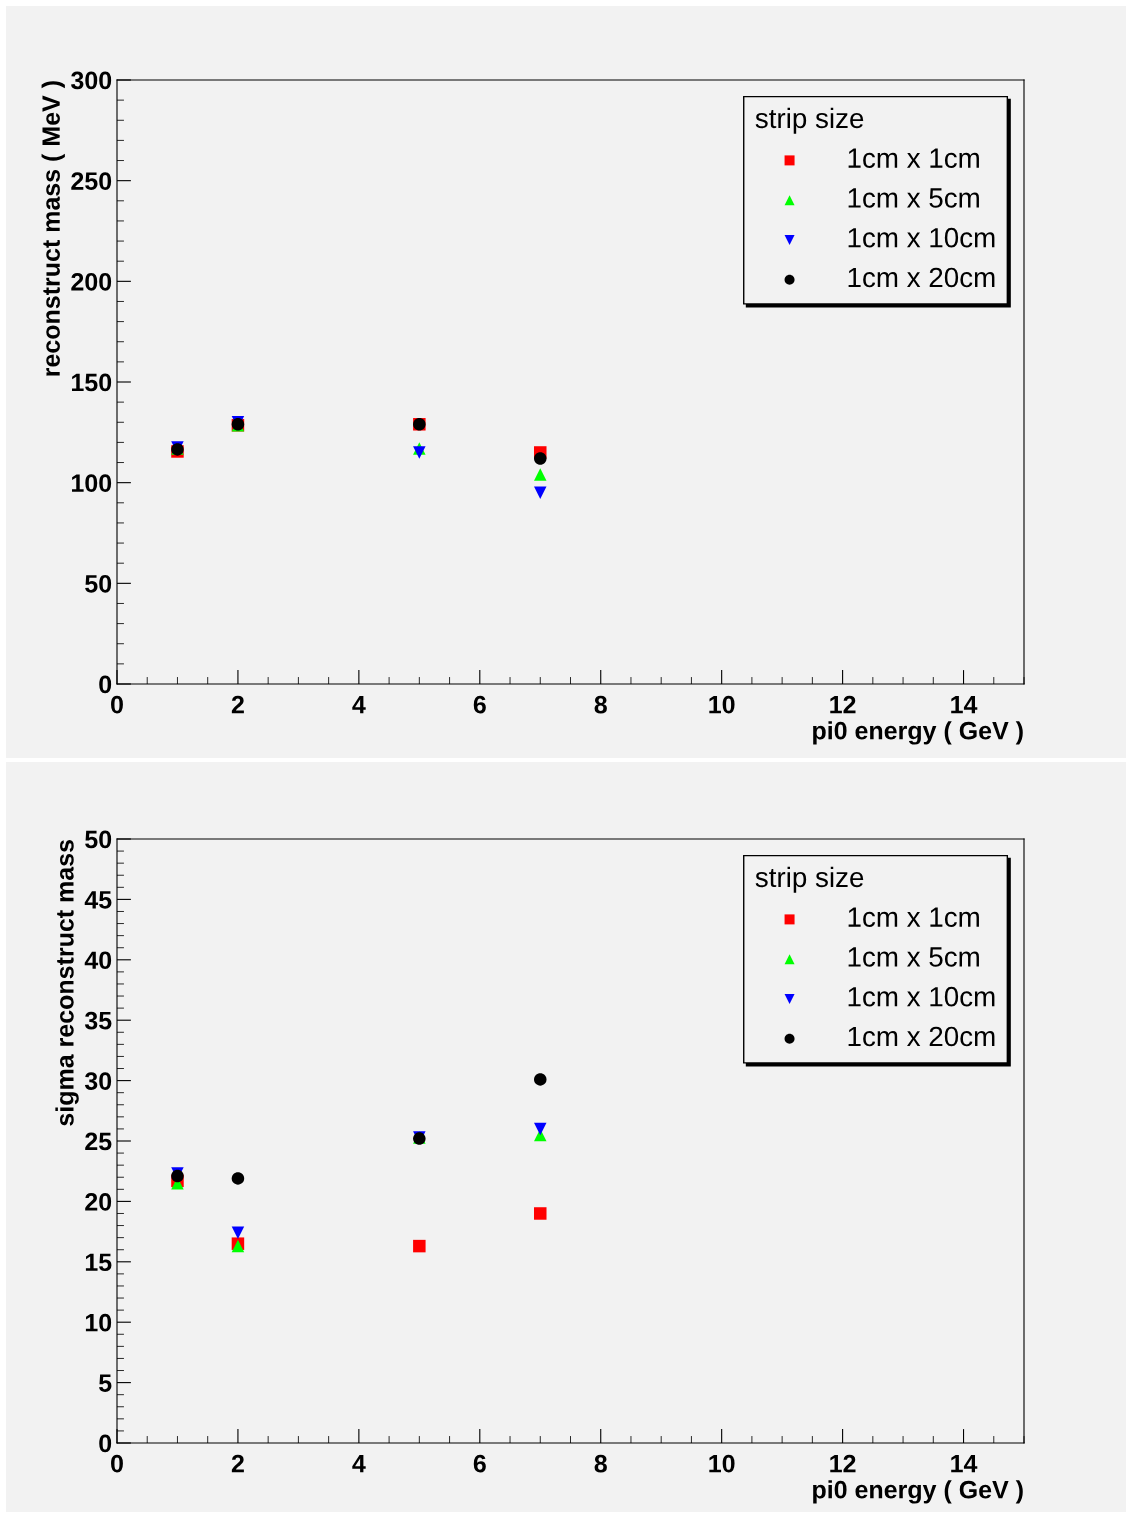 This screenshot has width=1126, height=1513. Describe the element at coordinates (91, 181) in the screenshot. I see `y-tick-label: 250` at that location.